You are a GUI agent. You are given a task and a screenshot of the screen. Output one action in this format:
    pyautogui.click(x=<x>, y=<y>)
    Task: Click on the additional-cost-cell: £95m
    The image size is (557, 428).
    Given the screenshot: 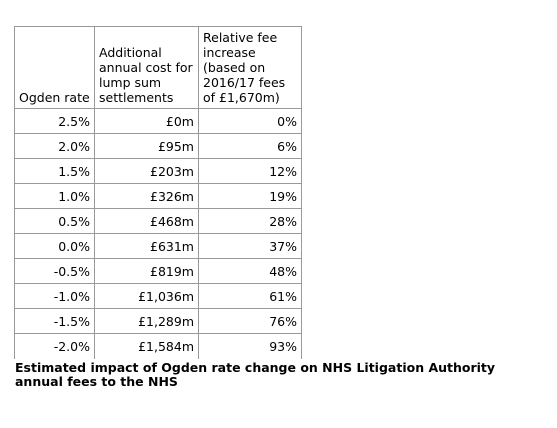 What is the action you would take?
    pyautogui.click(x=146, y=146)
    